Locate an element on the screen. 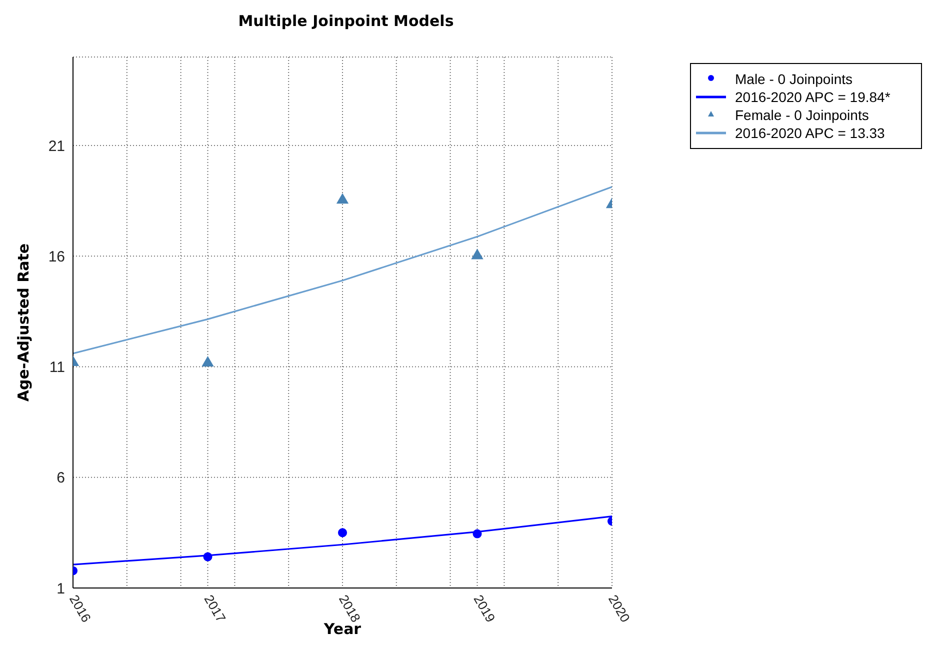 The width and height of the screenshot is (932, 650). y-tick-label: 16 is located at coordinates (56, 257).